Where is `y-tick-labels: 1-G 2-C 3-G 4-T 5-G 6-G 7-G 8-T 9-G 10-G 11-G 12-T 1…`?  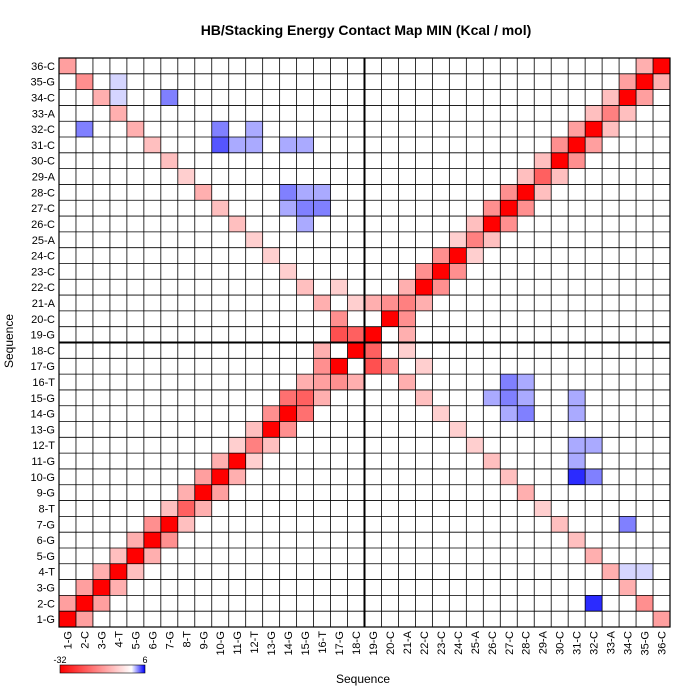
y-tick-labels: 1-G 2-C 3-G 4-T 5-G 6-G 7-G 8-T 9-G 10-G 11-G 12-T 1… is located at coordinates (43, 343).